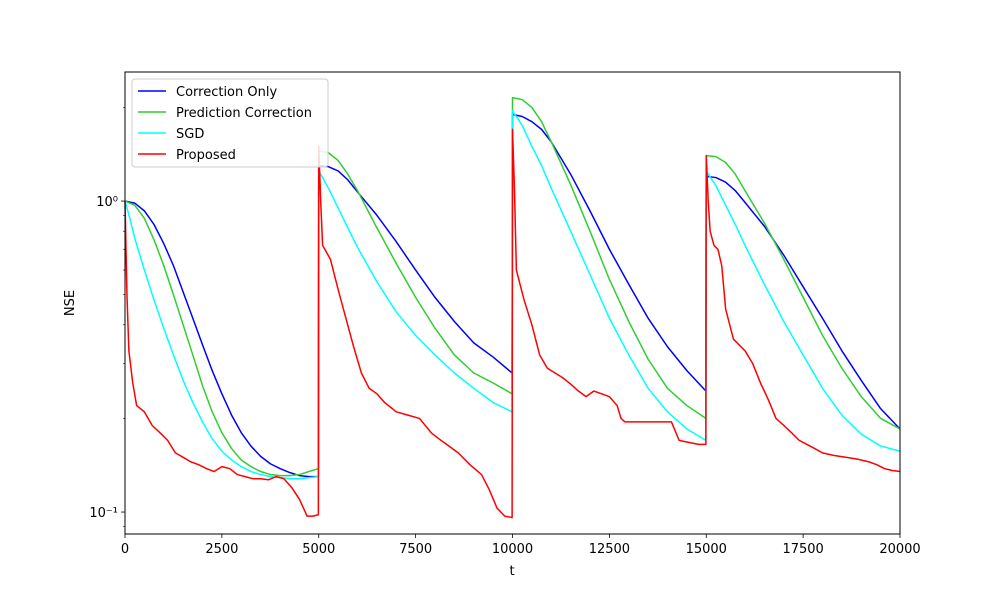  I want to click on x-tick-label: 2500, so click(221, 549).